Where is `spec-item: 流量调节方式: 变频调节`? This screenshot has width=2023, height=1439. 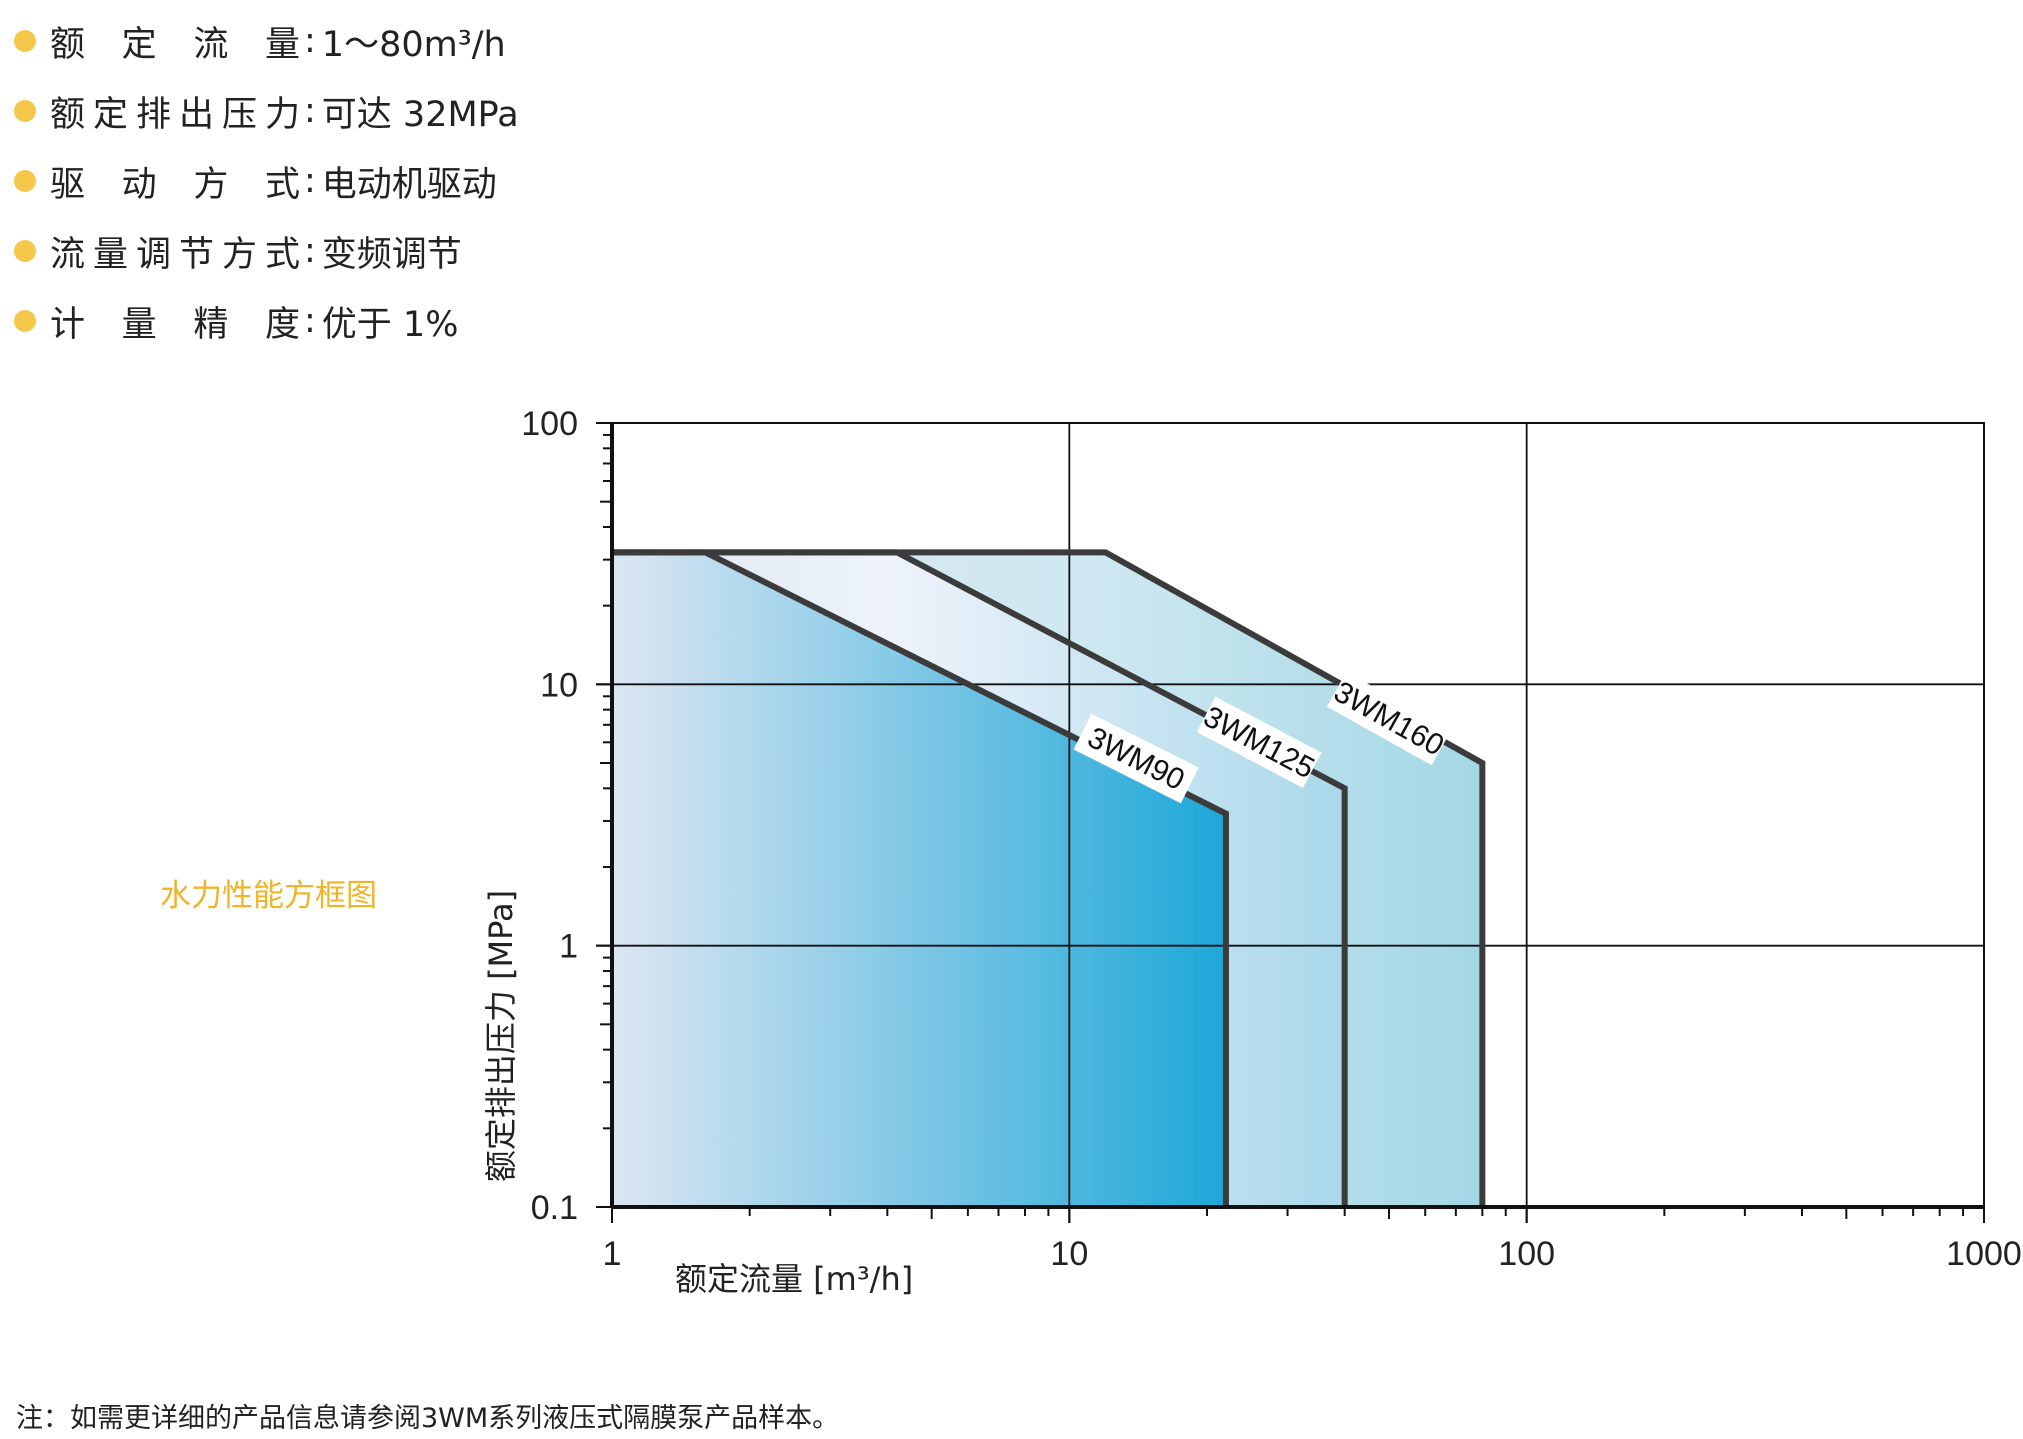 spec-item: 流量调节方式: 变频调节 is located at coordinates (266, 251).